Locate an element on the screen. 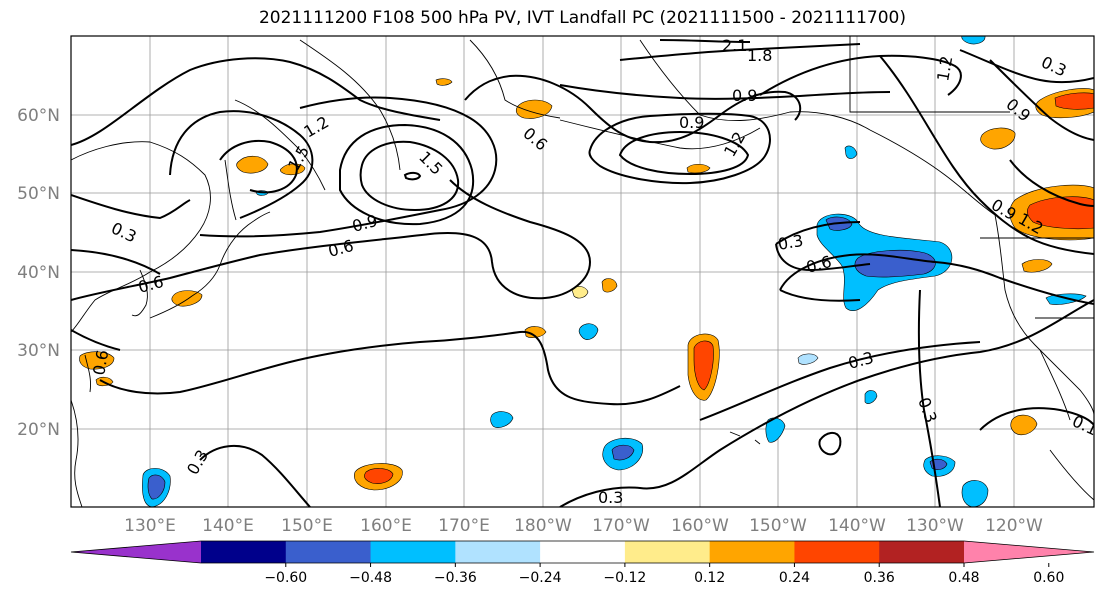 This screenshot has height=601, width=1105. lon-label: 180°W is located at coordinates (543, 526).